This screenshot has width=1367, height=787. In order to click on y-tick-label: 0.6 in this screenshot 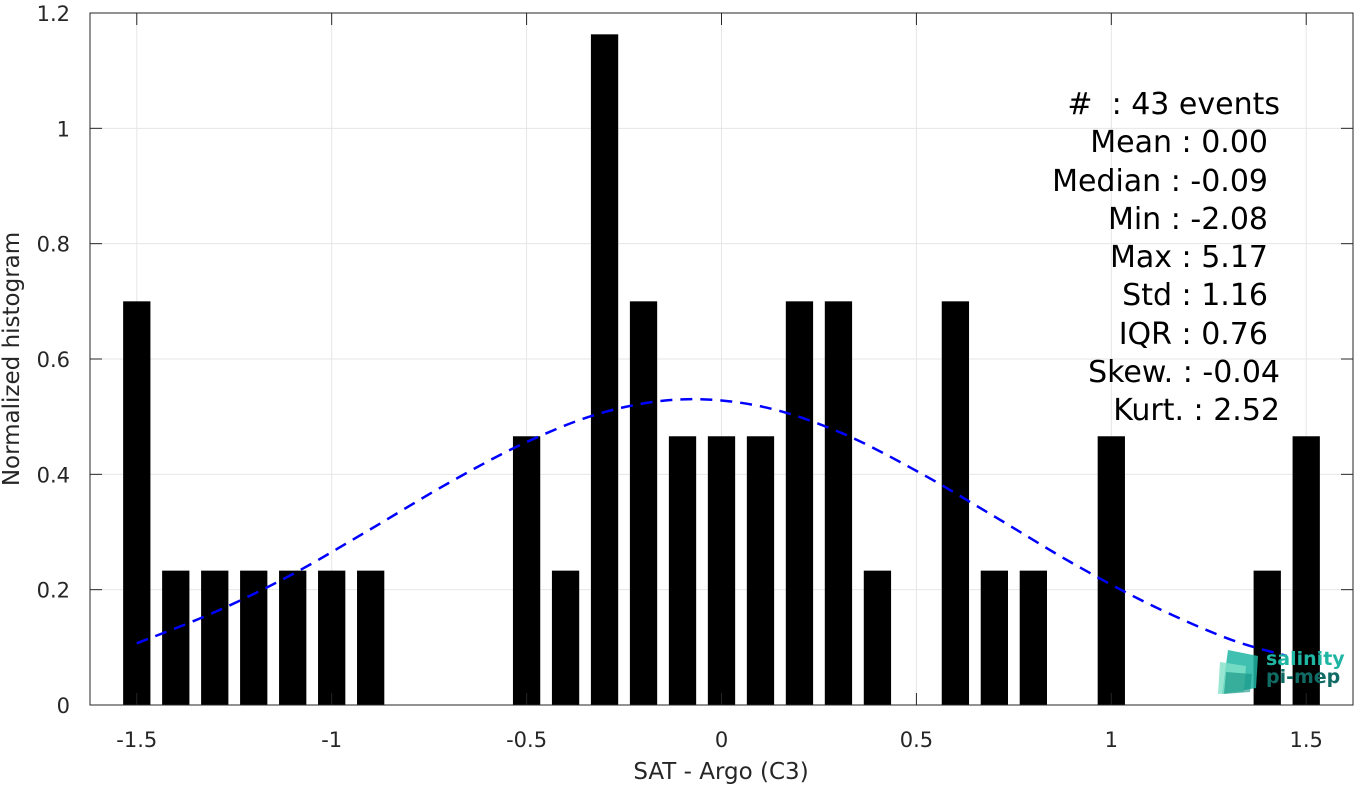, I will do `click(53, 360)`.